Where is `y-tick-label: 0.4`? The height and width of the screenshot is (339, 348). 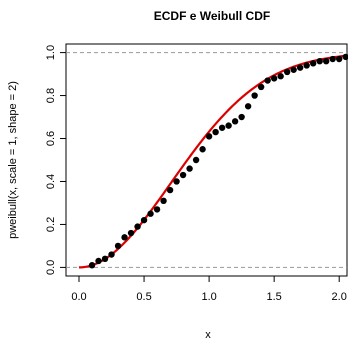 y-tick-label: 0.4 is located at coordinates (51, 181).